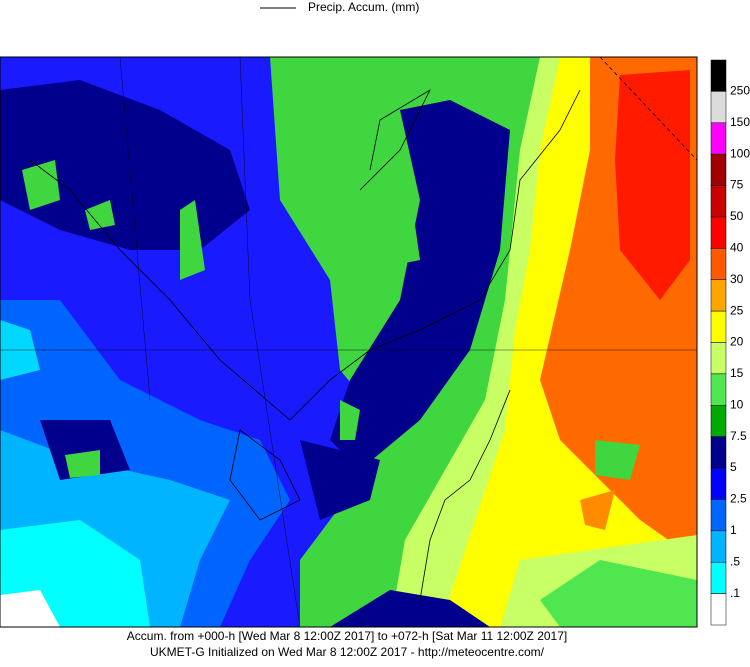  I want to click on colorbar: 250 150 100 75 50 40 30 25 20 15 10 7.5 5 2.5 1 .5 .1, so click(730, 342).